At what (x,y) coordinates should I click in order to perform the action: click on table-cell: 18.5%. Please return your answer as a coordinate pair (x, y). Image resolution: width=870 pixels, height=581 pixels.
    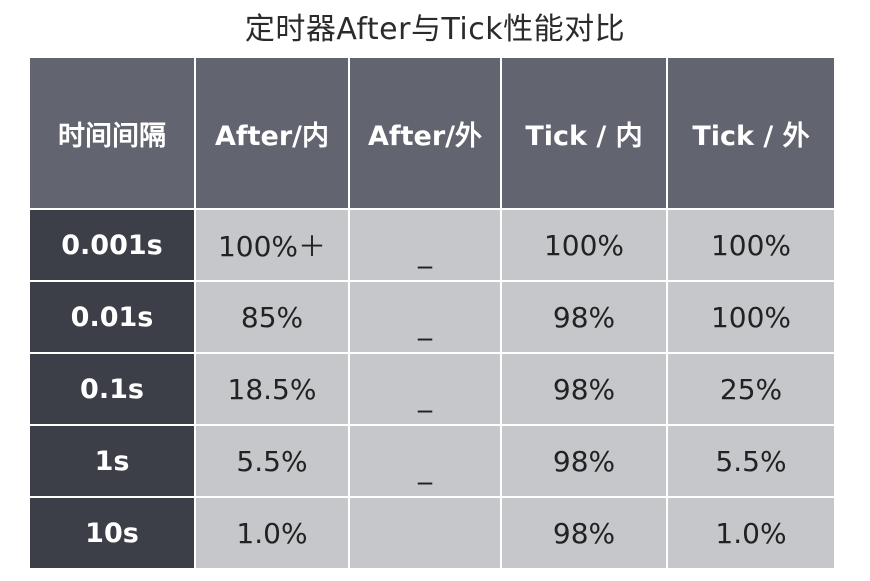
    Looking at the image, I should click on (272, 389).